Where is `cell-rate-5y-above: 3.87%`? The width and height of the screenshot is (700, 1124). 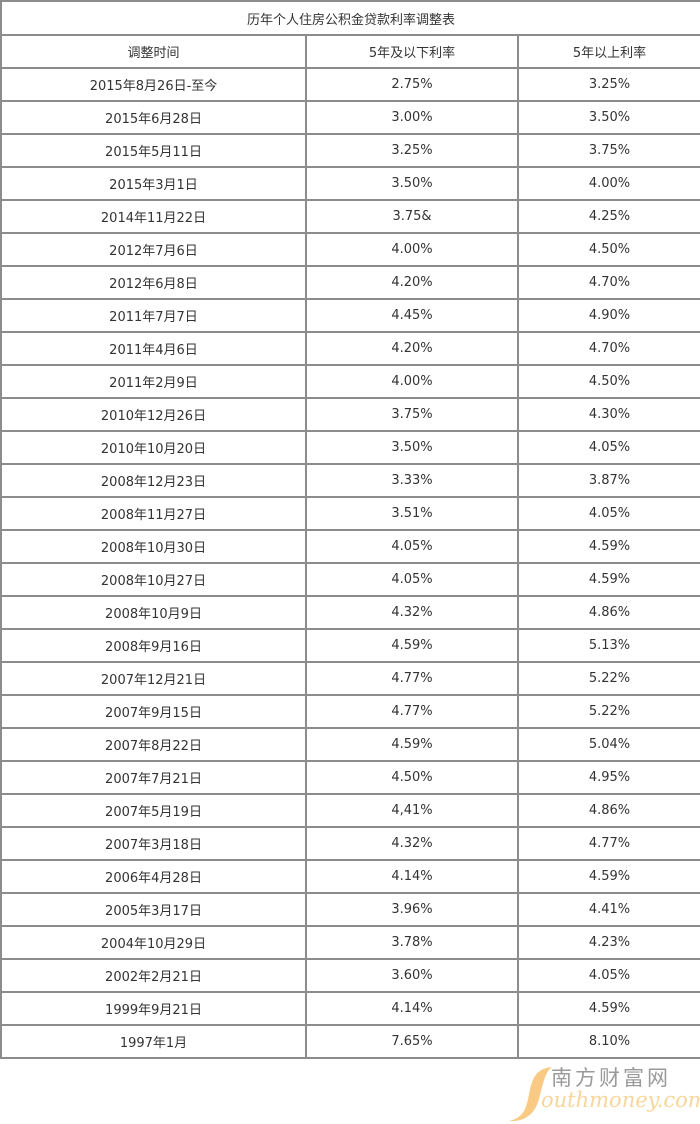
cell-rate-5y-above: 3.87% is located at coordinates (608, 480).